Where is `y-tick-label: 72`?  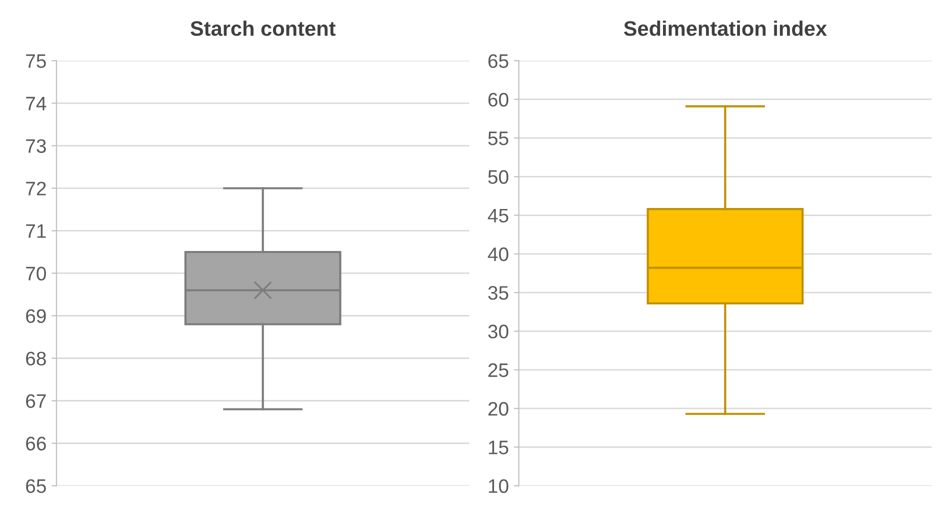 y-tick-label: 72 is located at coordinates (36, 189).